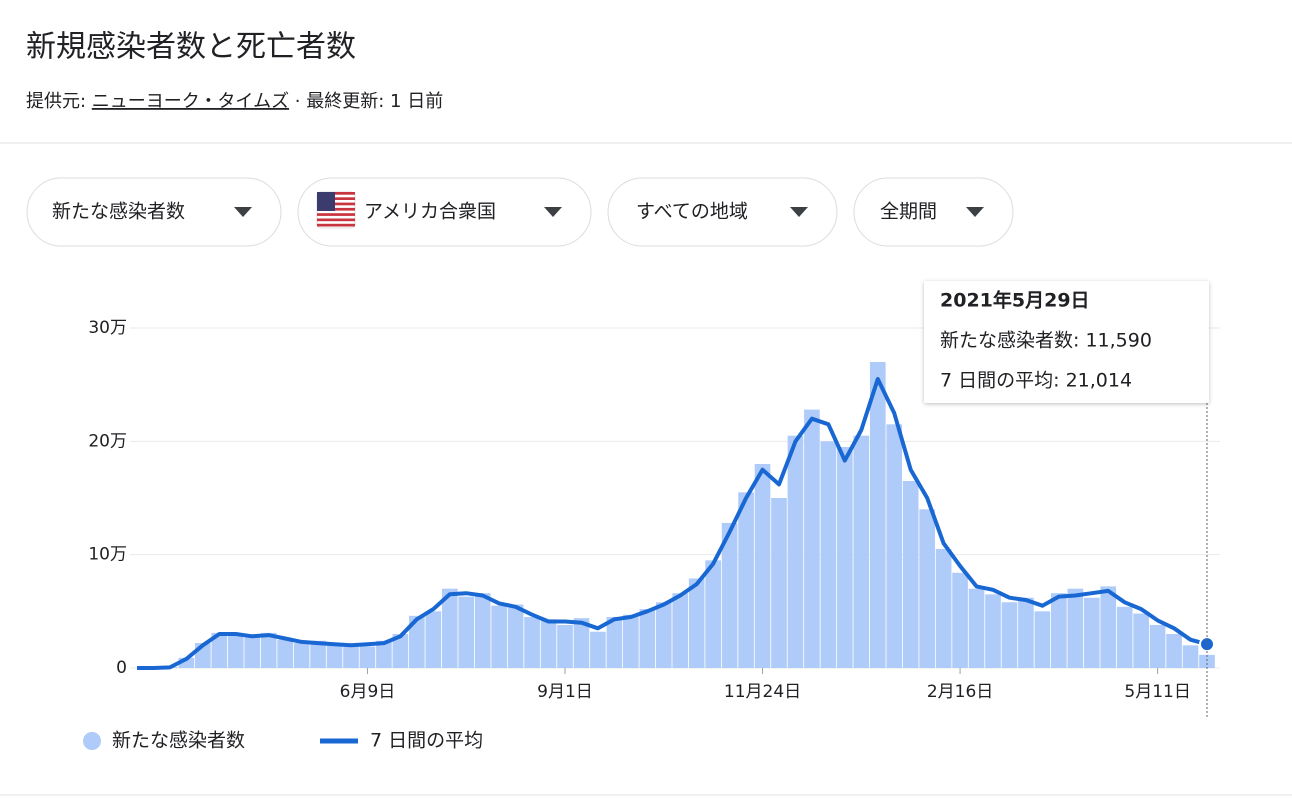 The height and width of the screenshot is (800, 1292). I want to click on title: 新規感染者数と死亡者数, so click(191, 47).